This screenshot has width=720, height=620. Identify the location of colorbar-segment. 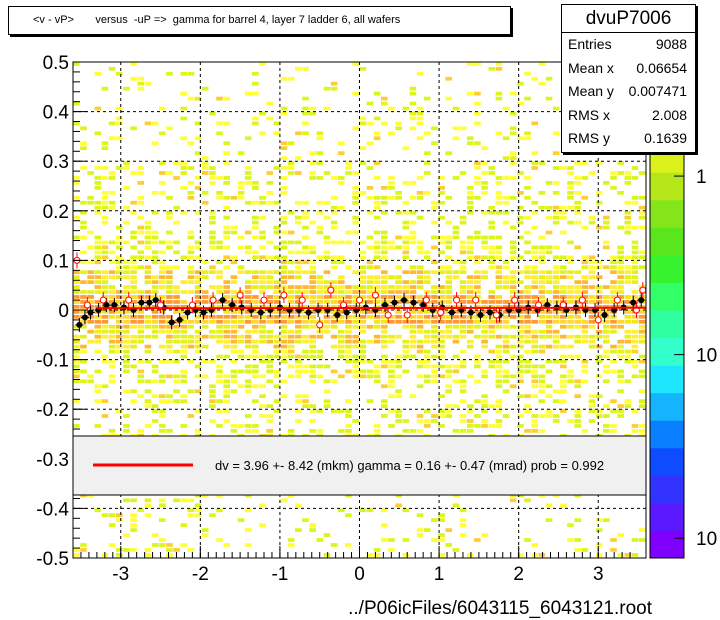
(667, 213).